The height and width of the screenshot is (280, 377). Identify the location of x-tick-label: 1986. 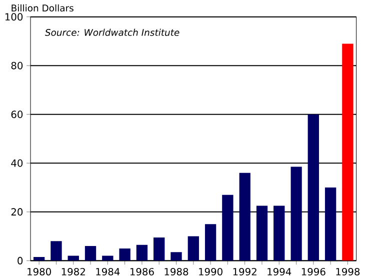
(142, 272).